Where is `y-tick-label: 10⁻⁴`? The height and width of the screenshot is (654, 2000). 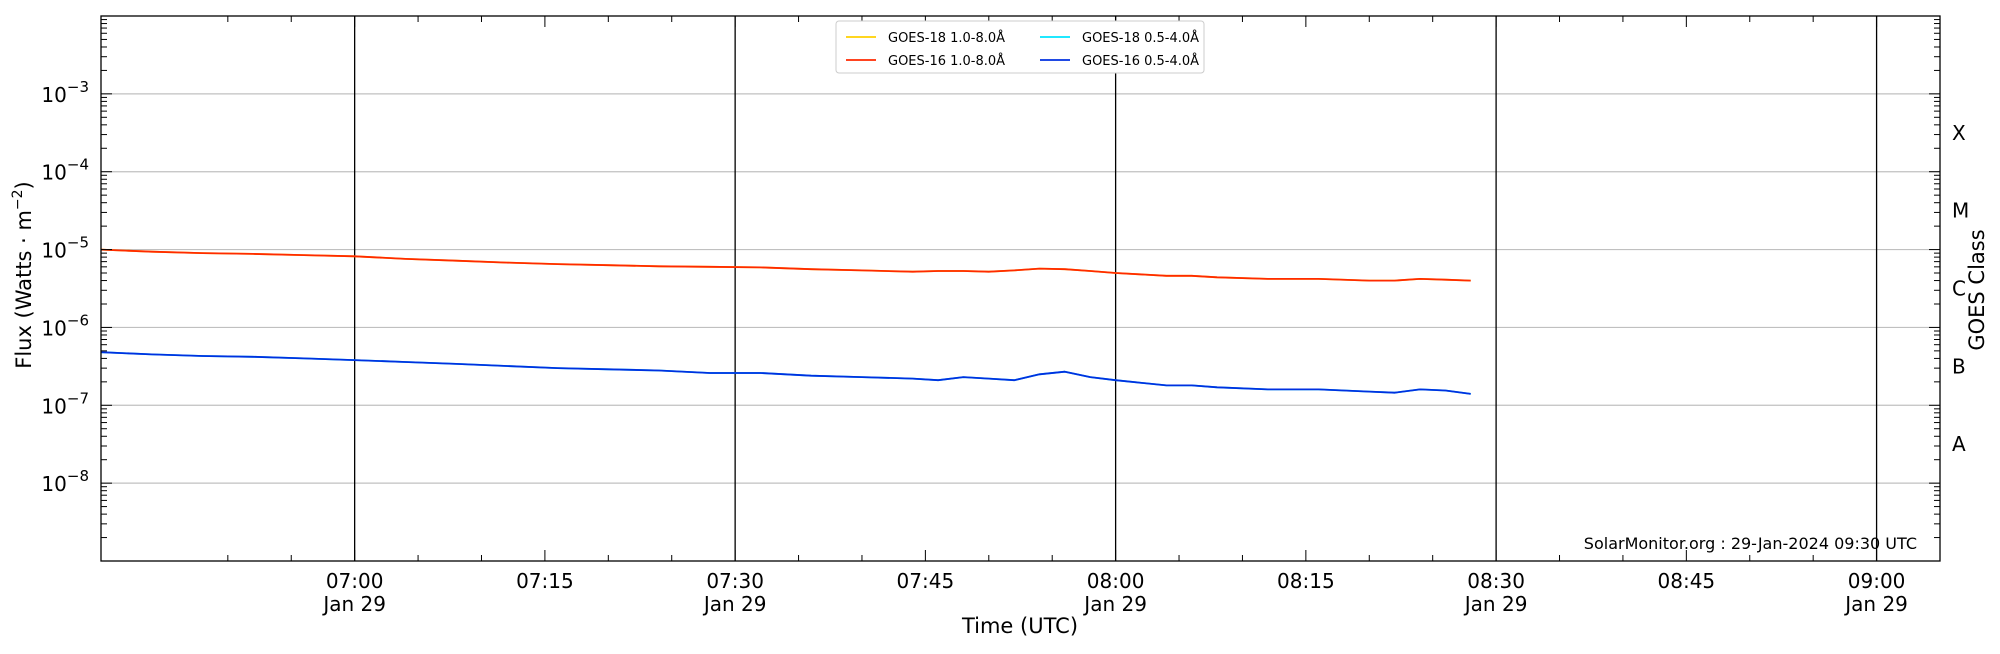 y-tick-label: 10⁻⁴ is located at coordinates (65, 170).